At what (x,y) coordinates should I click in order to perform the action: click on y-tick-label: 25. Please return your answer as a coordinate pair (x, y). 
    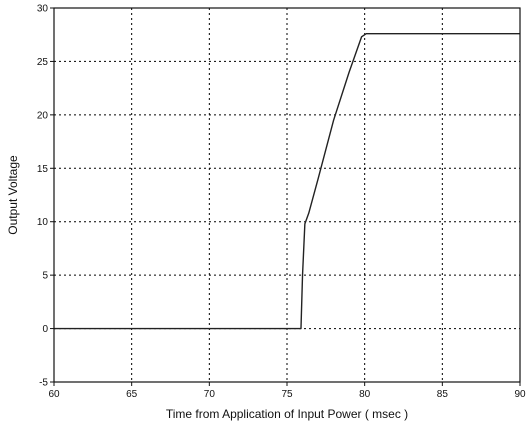
    Looking at the image, I should click on (43, 62).